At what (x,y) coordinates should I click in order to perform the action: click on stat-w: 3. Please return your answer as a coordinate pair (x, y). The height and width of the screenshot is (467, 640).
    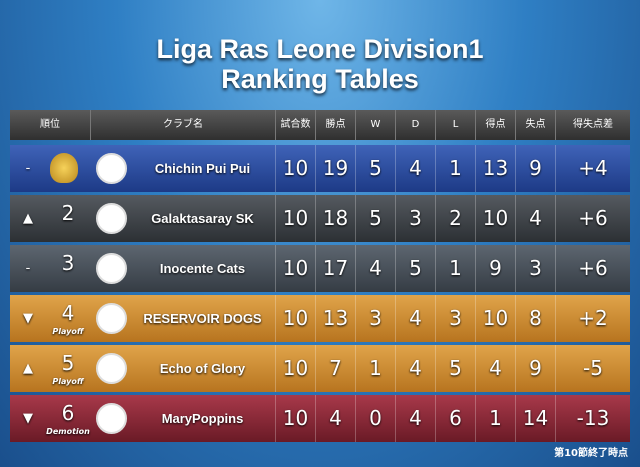
    Looking at the image, I should click on (375, 318).